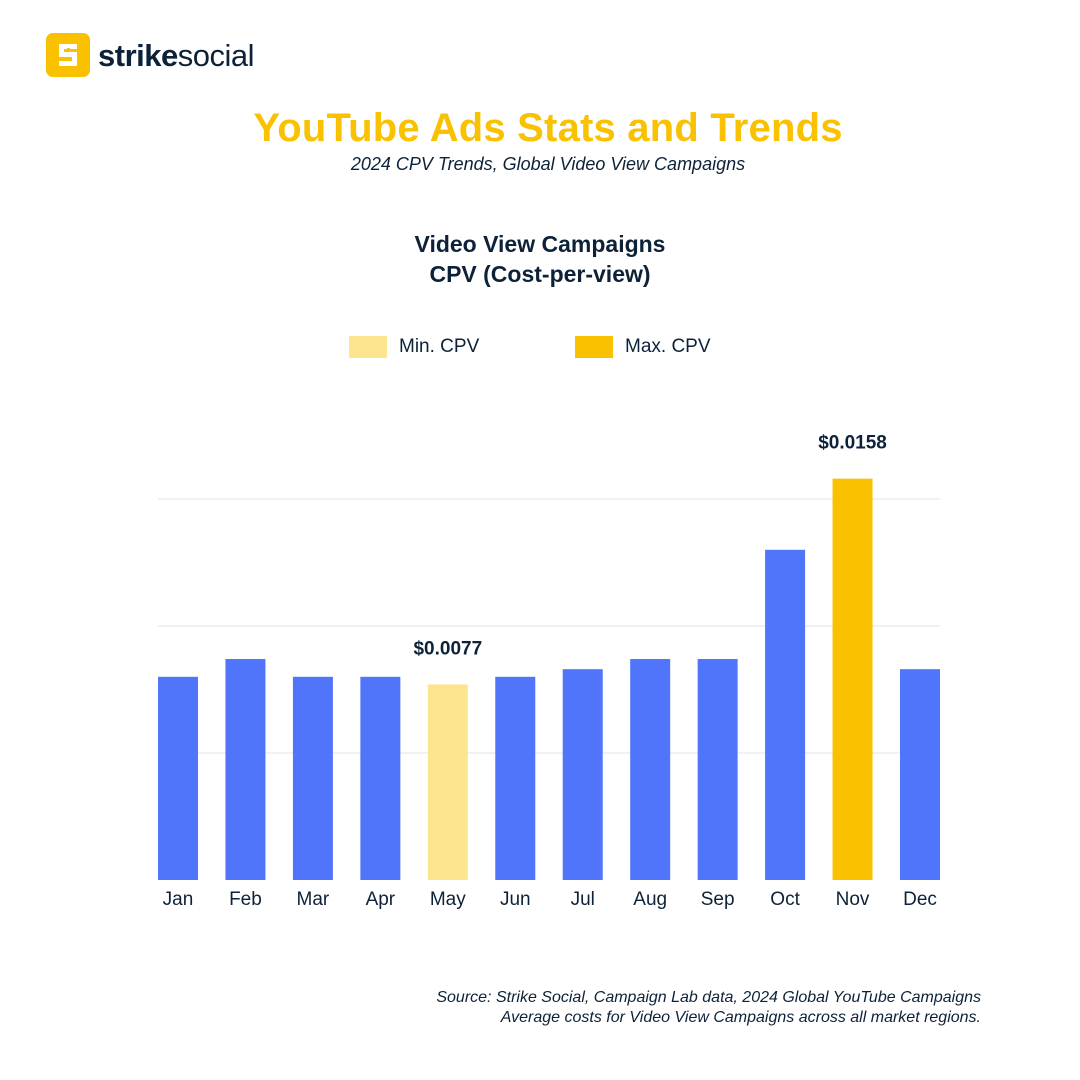 The image size is (1080, 1080). What do you see at coordinates (920, 899) in the screenshot?
I see `x-tick-label: Dec` at bounding box center [920, 899].